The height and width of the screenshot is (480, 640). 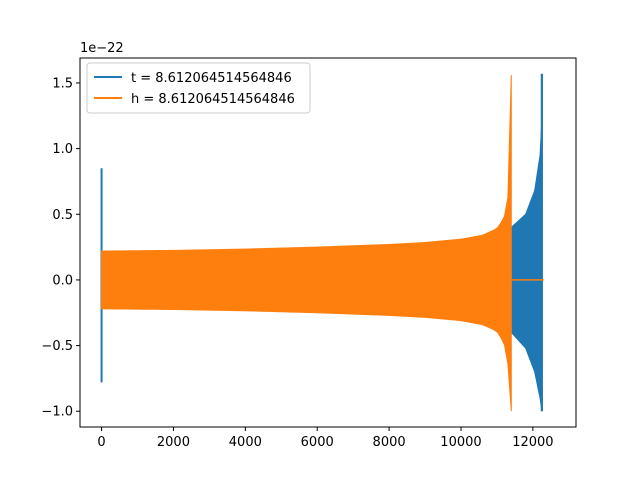 I want to click on legend-box, so click(x=198, y=88).